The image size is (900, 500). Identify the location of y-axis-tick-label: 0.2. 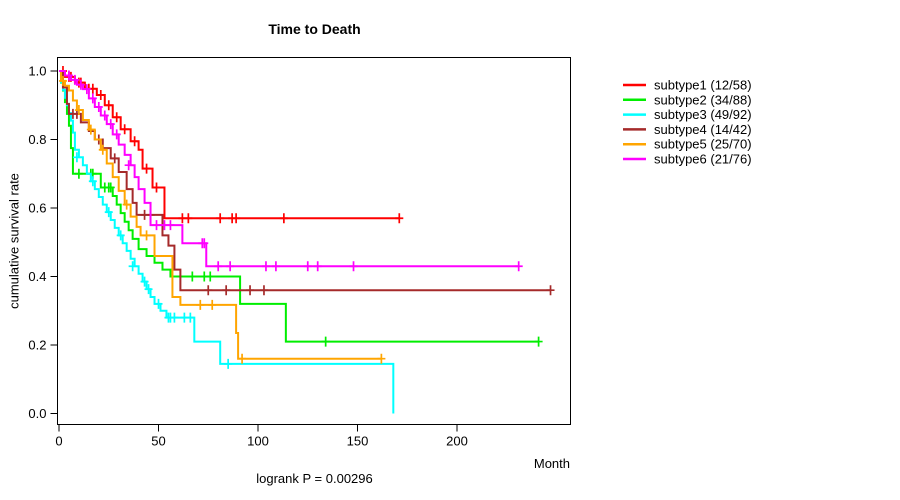
(37, 345).